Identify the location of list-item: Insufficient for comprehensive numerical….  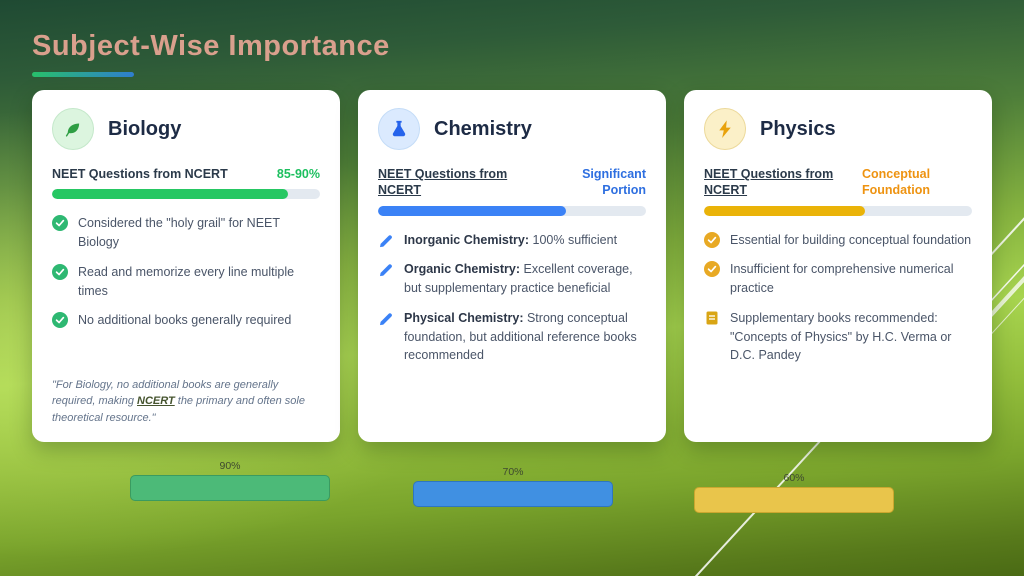
(838, 279).